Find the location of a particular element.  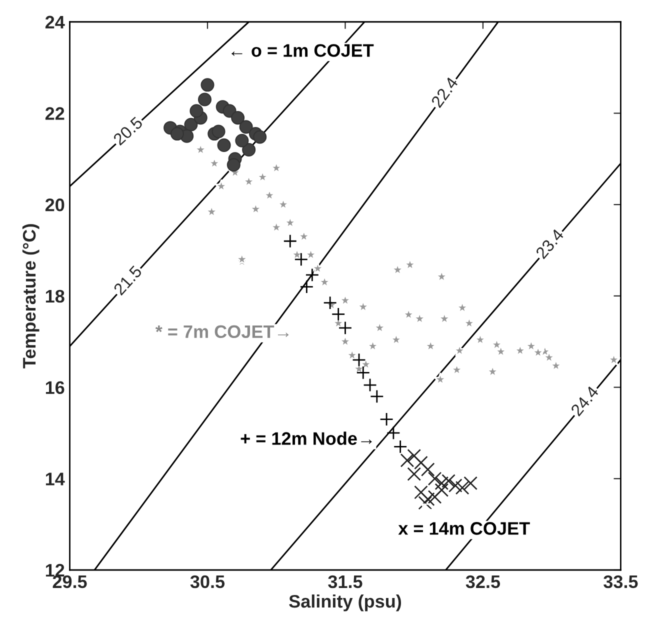

x-tick-label: 31.5 is located at coordinates (345, 581).